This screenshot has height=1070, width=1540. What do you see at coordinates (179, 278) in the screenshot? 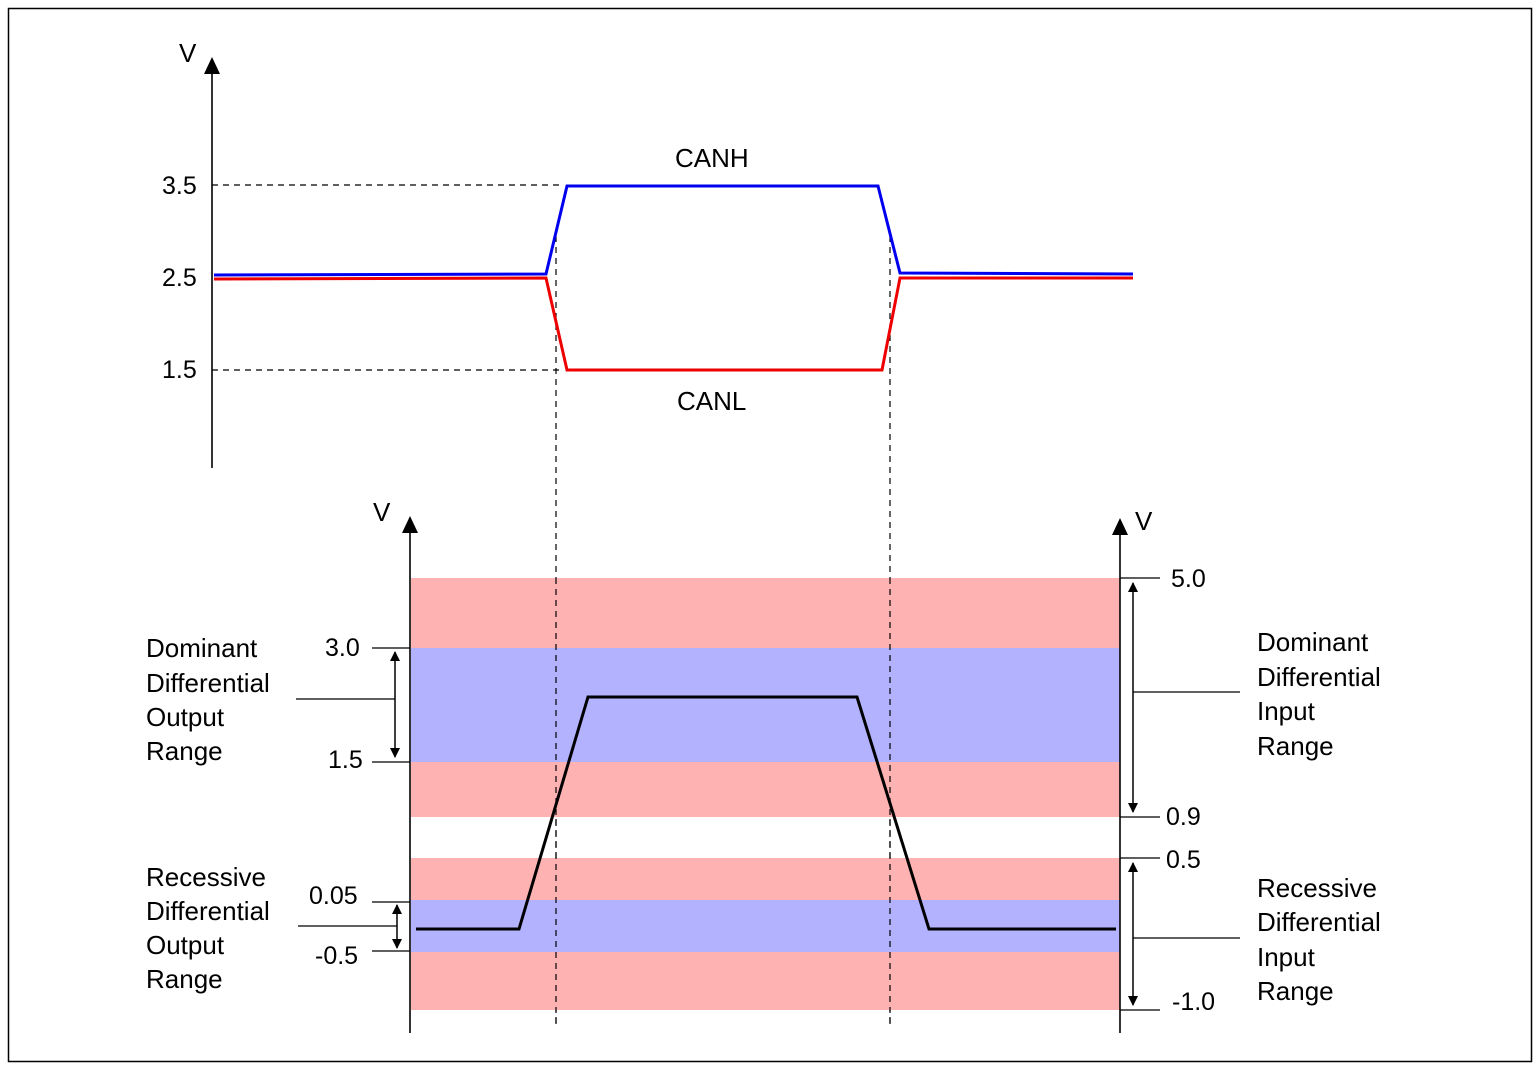
I see `top-tick-2.5: 2.5` at bounding box center [179, 278].